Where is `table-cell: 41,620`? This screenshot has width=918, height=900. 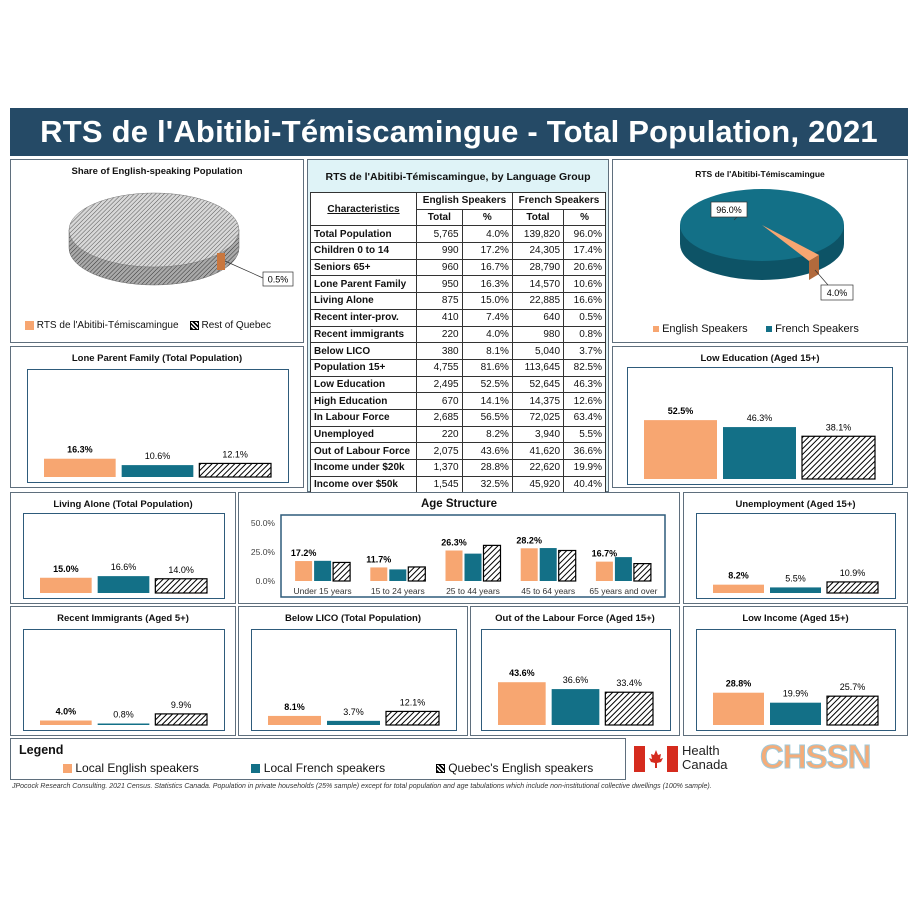
table-cell: 41,620 is located at coordinates (538, 451).